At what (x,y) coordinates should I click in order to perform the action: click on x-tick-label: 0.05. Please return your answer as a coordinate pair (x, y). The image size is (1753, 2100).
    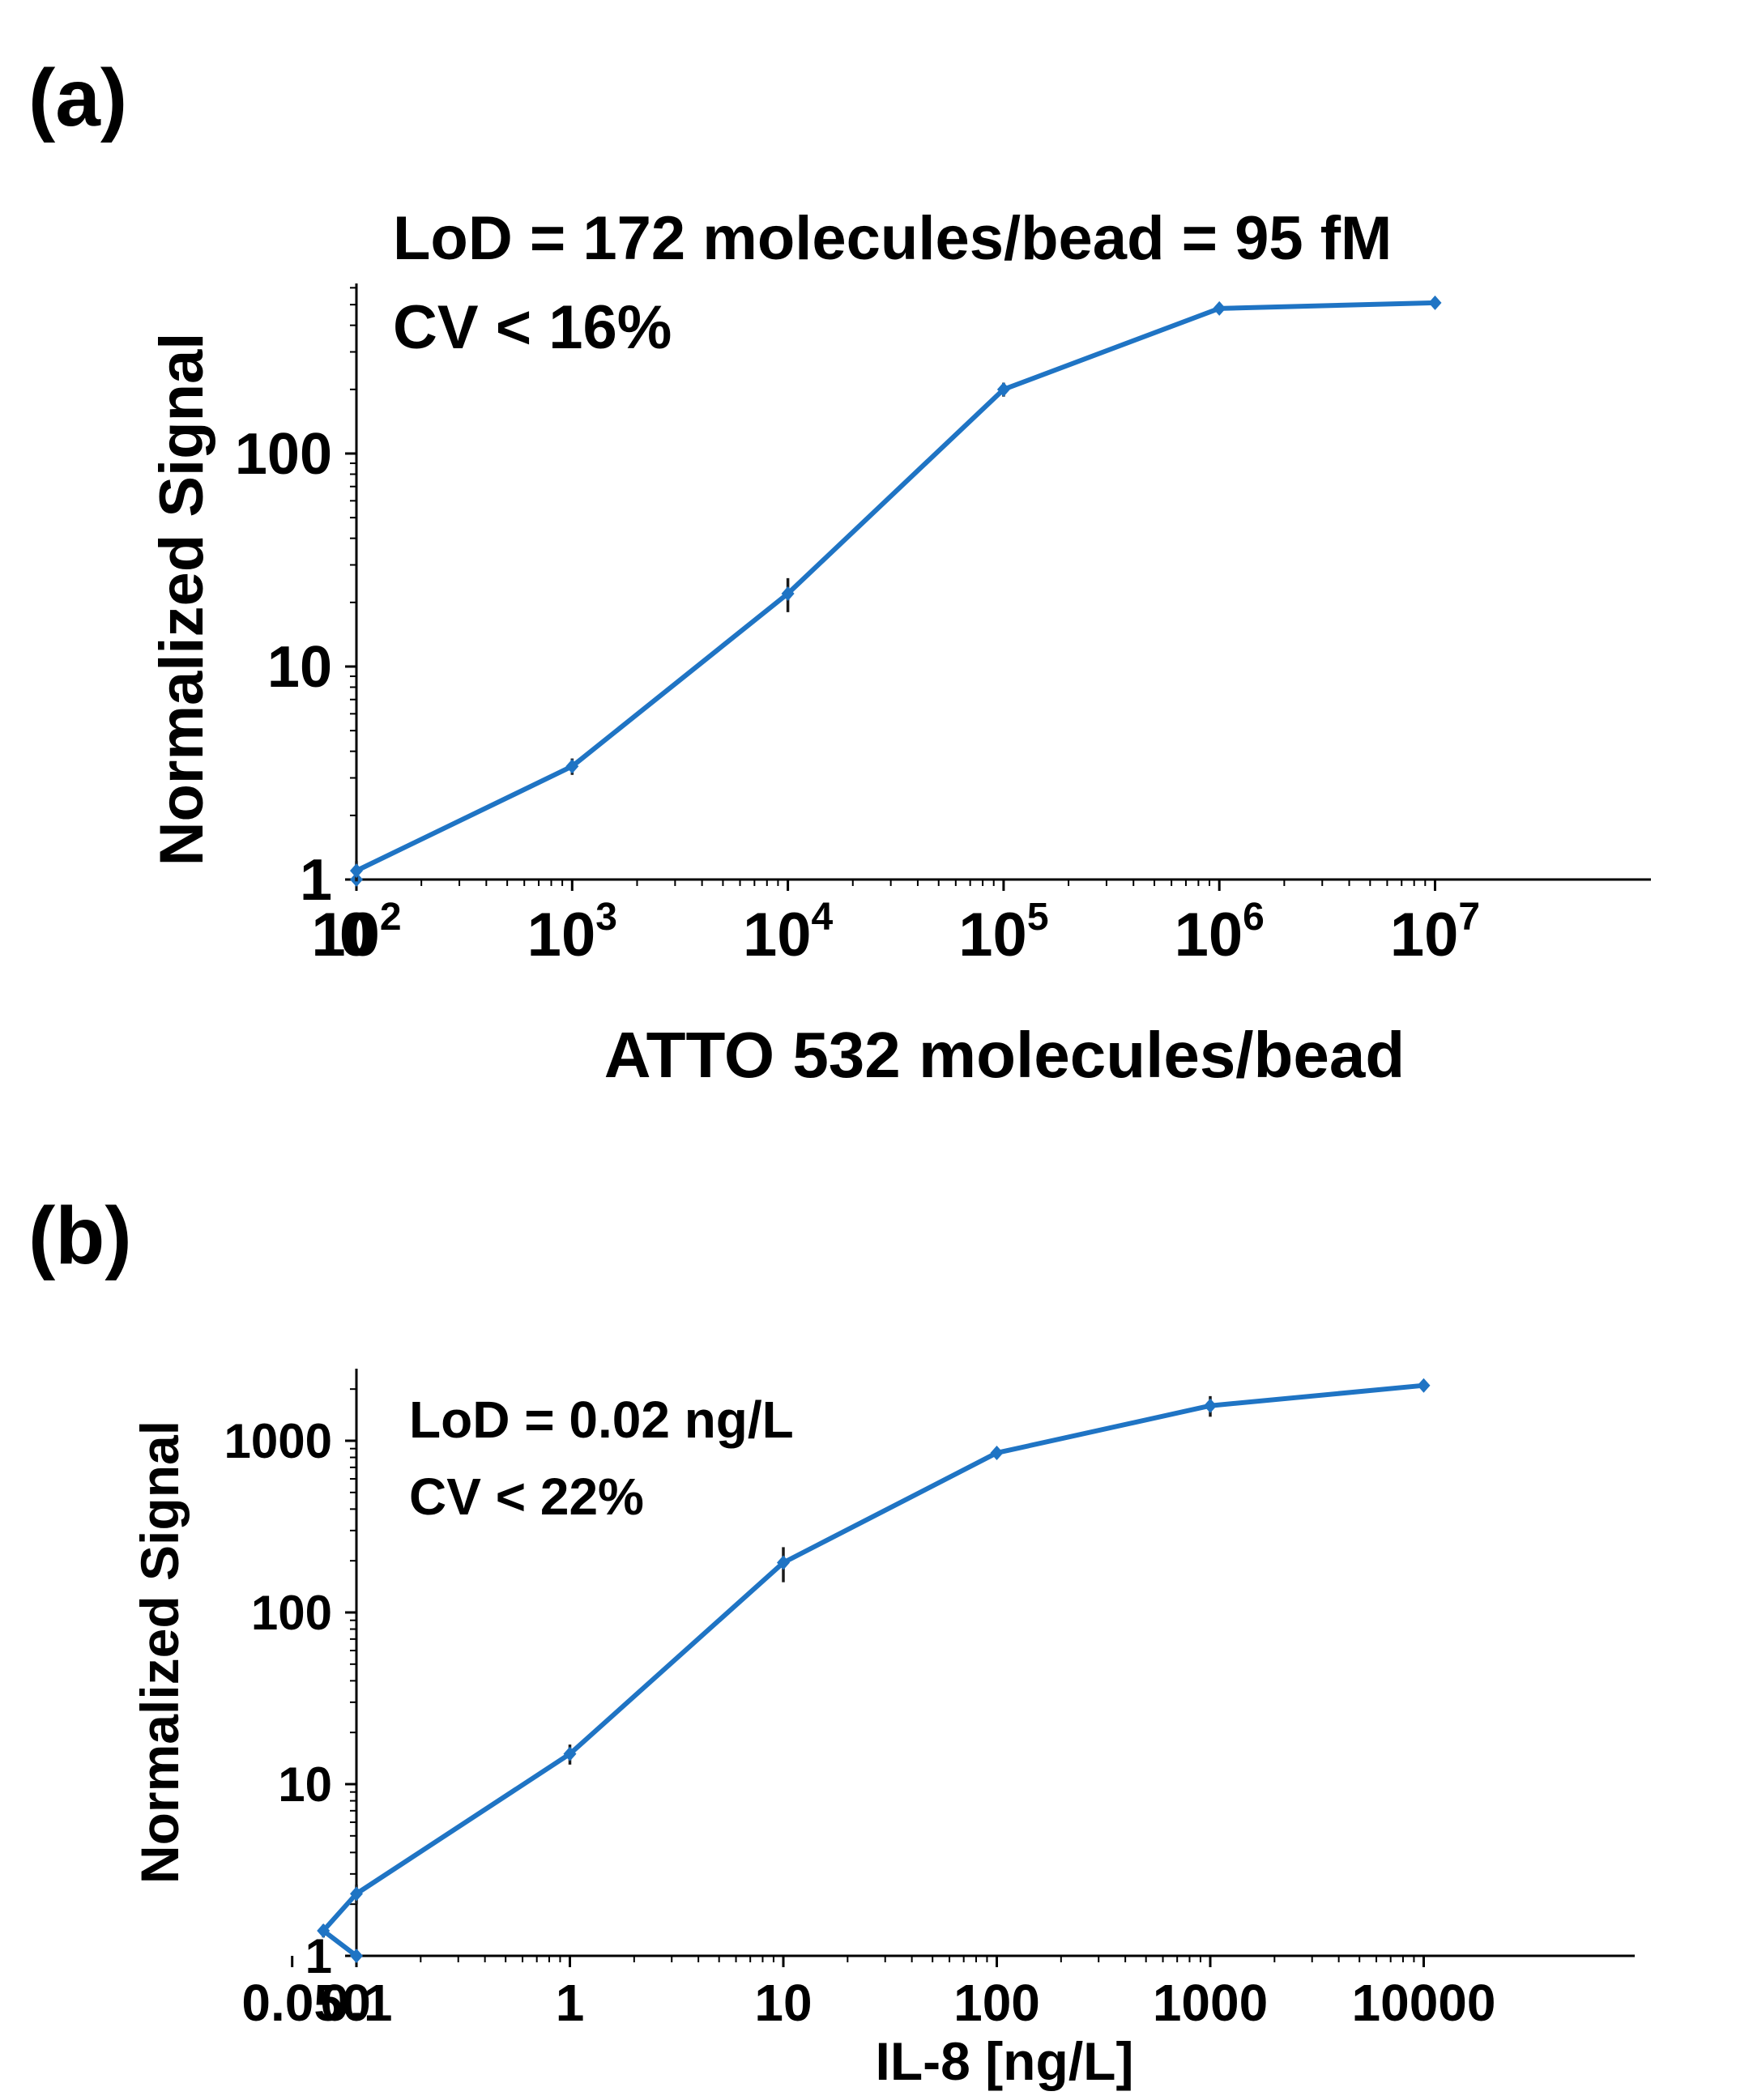
    Looking at the image, I should click on (292, 2003).